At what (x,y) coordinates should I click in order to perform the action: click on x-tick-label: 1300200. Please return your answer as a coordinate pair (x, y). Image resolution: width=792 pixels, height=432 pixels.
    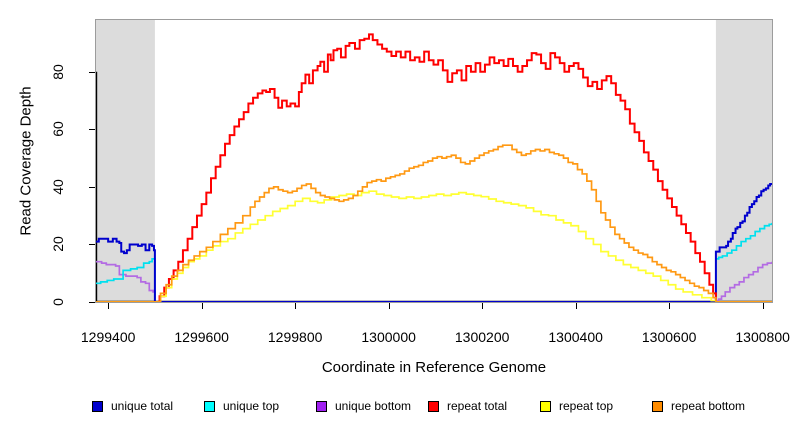
    Looking at the image, I should click on (482, 337).